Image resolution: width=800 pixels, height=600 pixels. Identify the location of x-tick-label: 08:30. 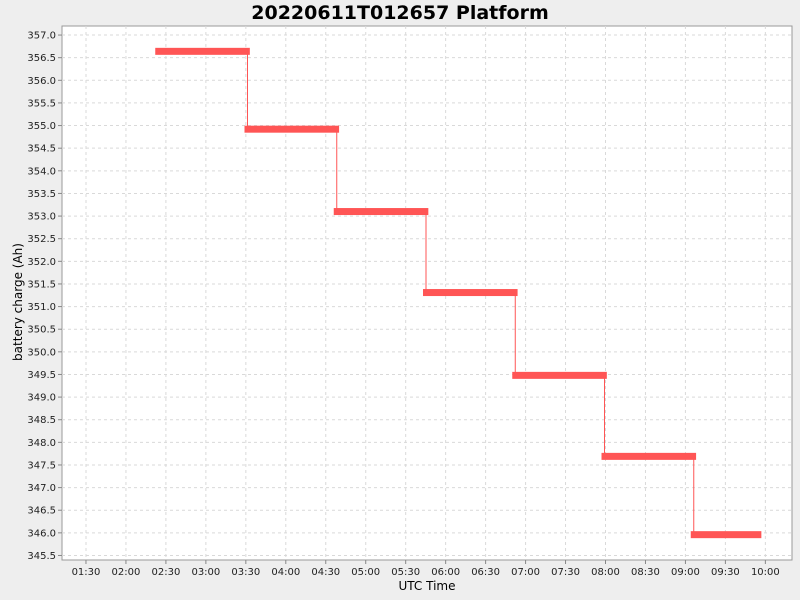
(645, 572).